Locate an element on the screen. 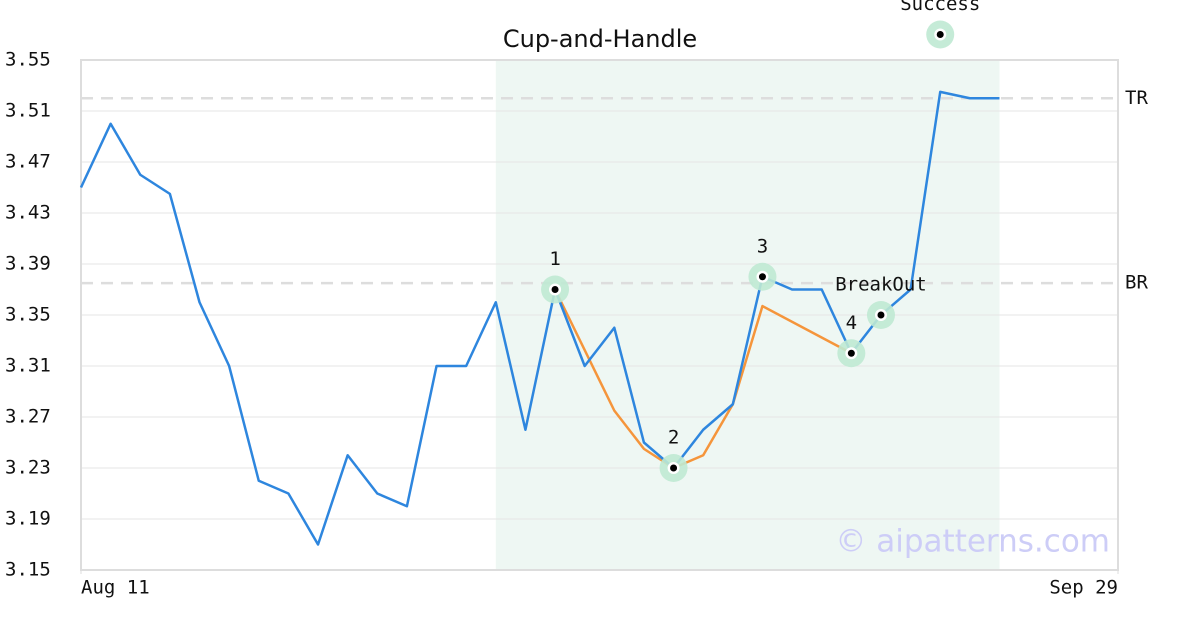 The height and width of the screenshot is (630, 1200). y-tick-label: 3.27 is located at coordinates (28, 417).